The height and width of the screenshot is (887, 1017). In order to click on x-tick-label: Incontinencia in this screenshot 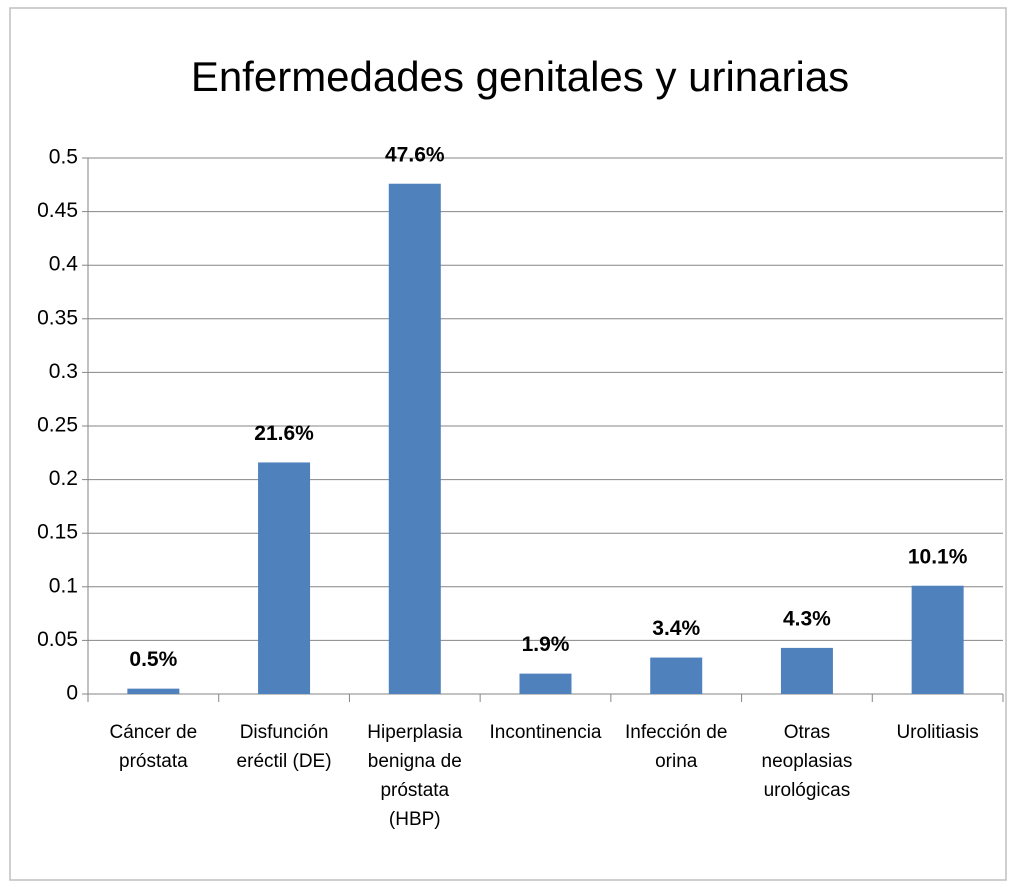, I will do `click(545, 732)`.